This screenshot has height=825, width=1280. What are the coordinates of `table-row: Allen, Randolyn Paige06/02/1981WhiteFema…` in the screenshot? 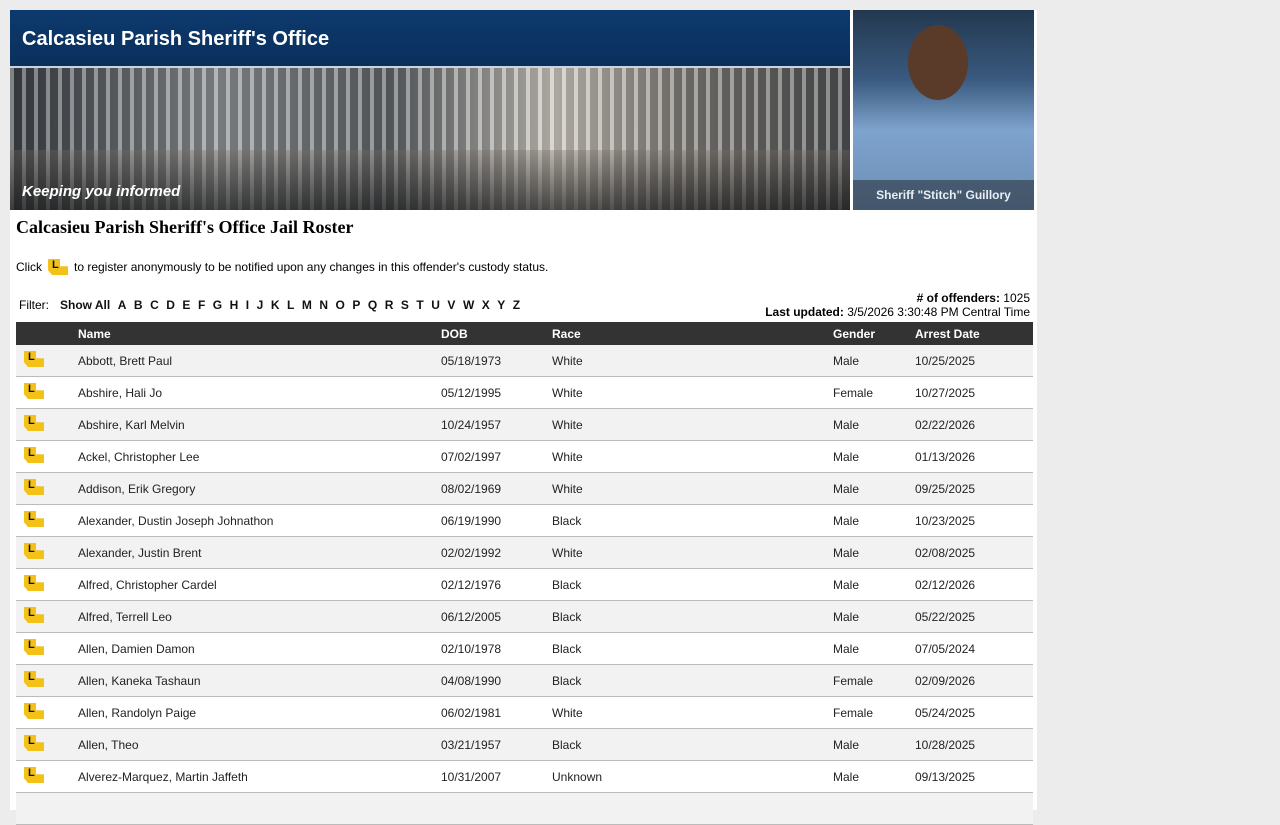 It's located at (524, 712).